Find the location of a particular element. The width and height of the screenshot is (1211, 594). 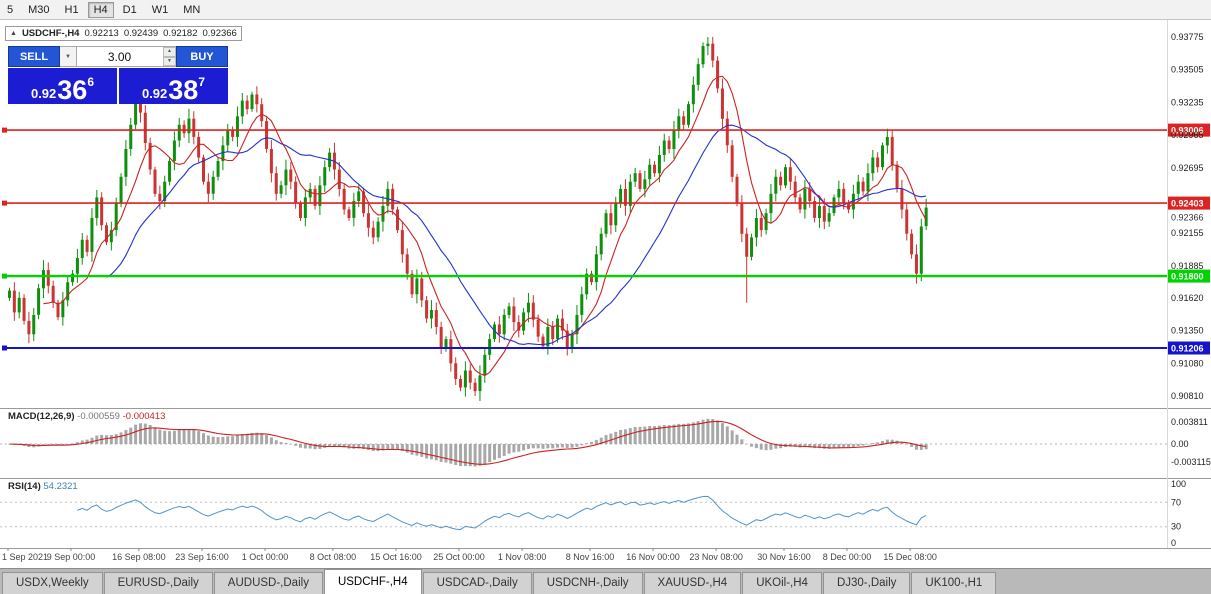

timeframe-button-mn: MN is located at coordinates (191, 10).